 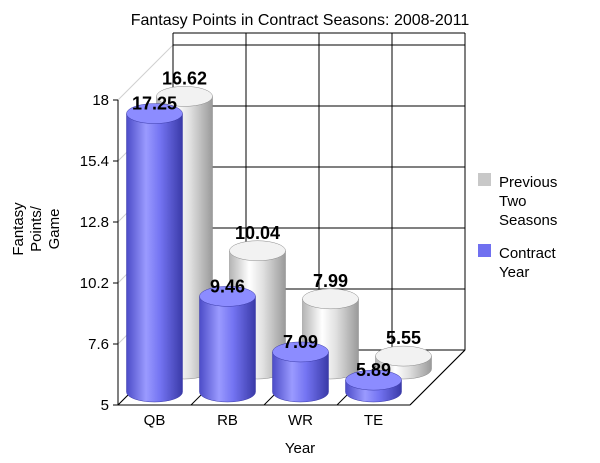 I want to click on value-label-contract: 17.25, so click(x=154, y=104).